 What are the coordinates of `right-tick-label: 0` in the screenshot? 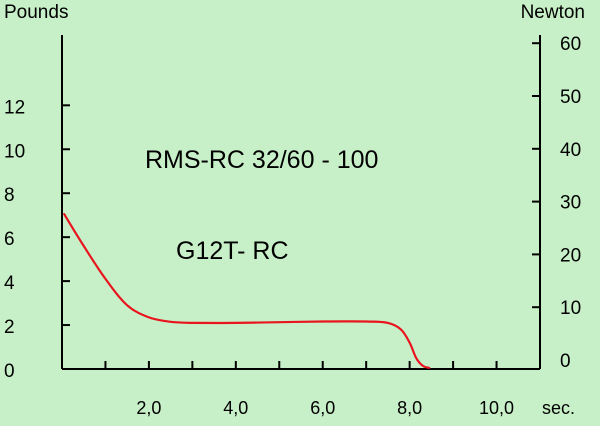 It's located at (565, 361).